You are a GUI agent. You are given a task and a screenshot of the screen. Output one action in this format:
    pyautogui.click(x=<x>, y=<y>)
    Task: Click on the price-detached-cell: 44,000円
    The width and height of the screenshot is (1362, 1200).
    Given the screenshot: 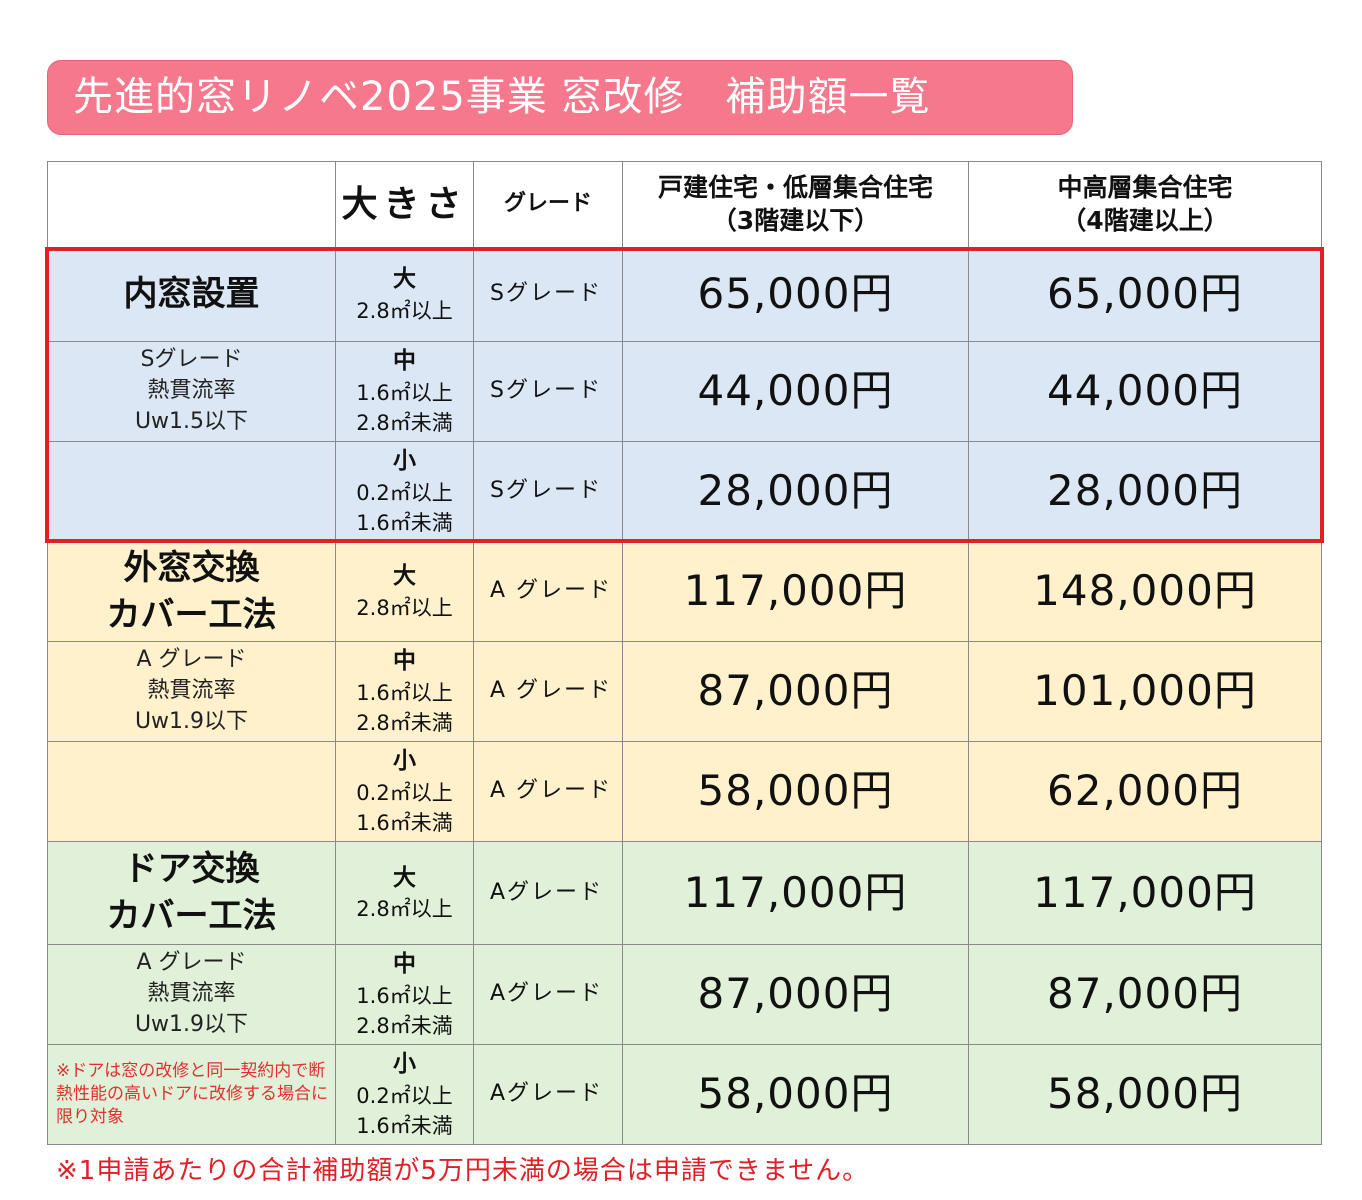 What is the action you would take?
    pyautogui.click(x=795, y=391)
    